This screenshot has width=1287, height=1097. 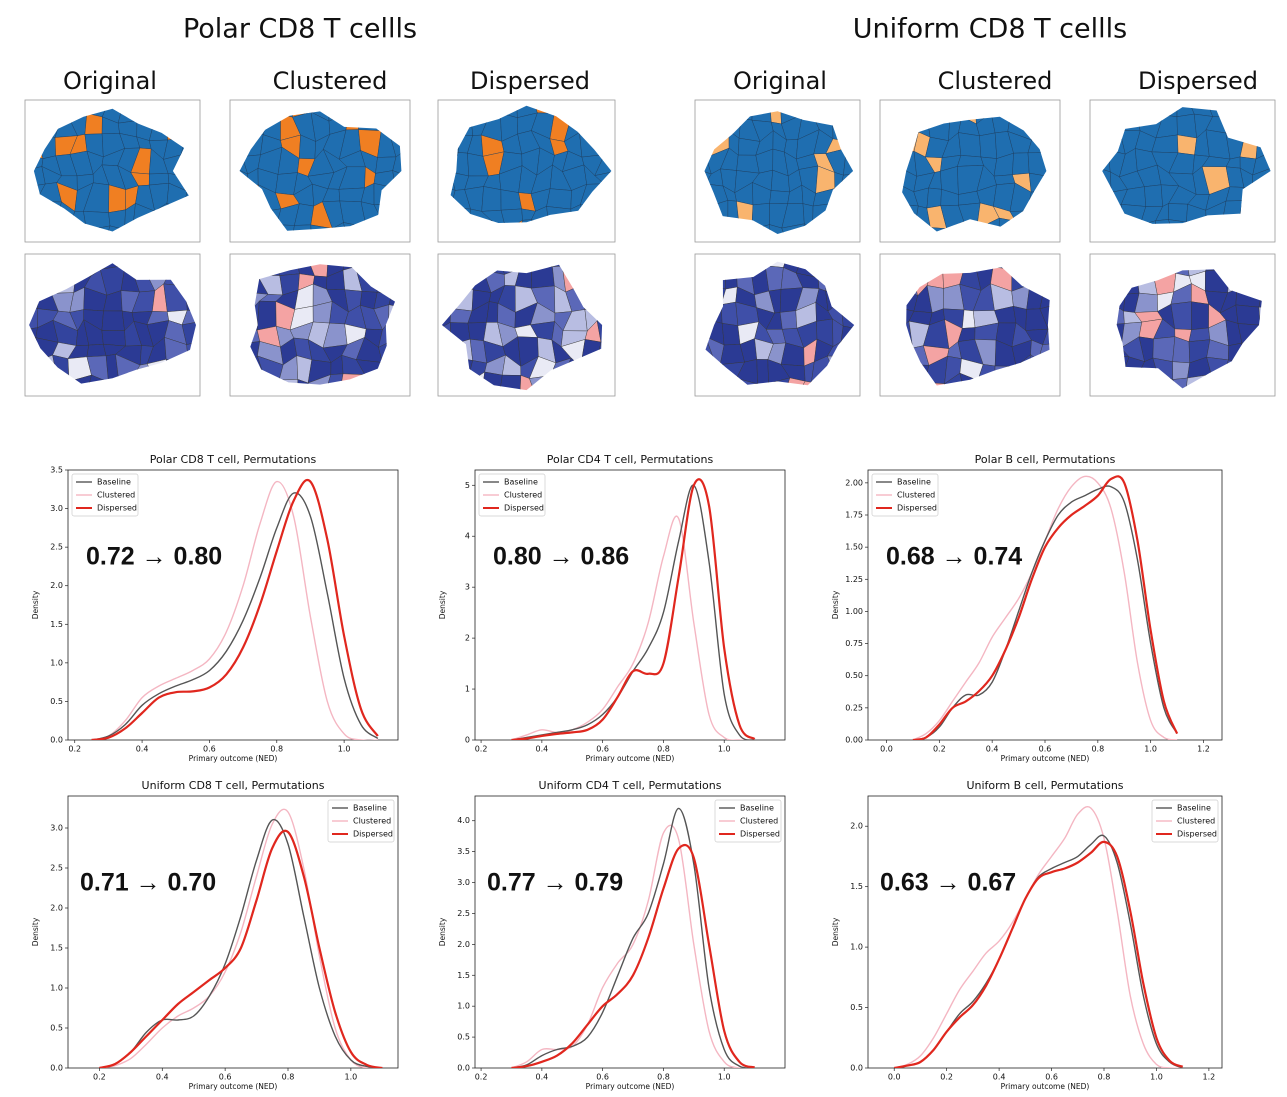 What do you see at coordinates (148, 883) in the screenshot?
I see `annotation: 0.71 → 0.70` at bounding box center [148, 883].